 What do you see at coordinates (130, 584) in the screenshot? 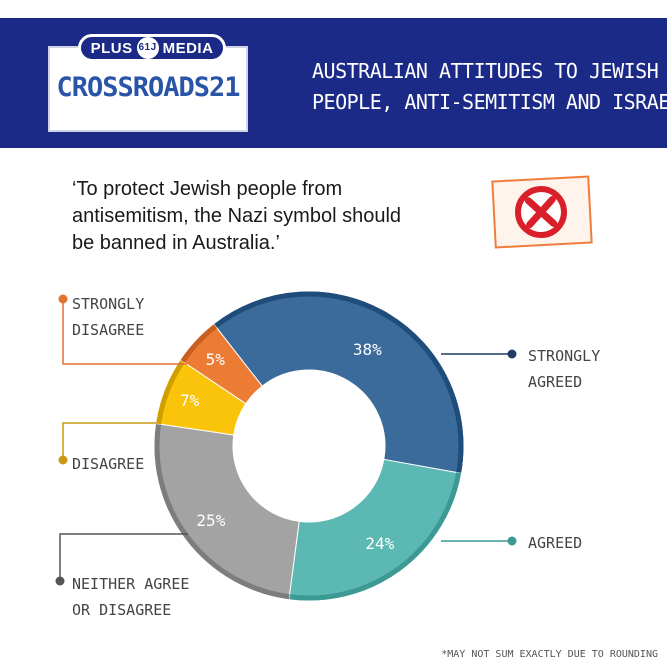
I see `category-label-neither-line-1: NEITHER AGREE` at bounding box center [130, 584].